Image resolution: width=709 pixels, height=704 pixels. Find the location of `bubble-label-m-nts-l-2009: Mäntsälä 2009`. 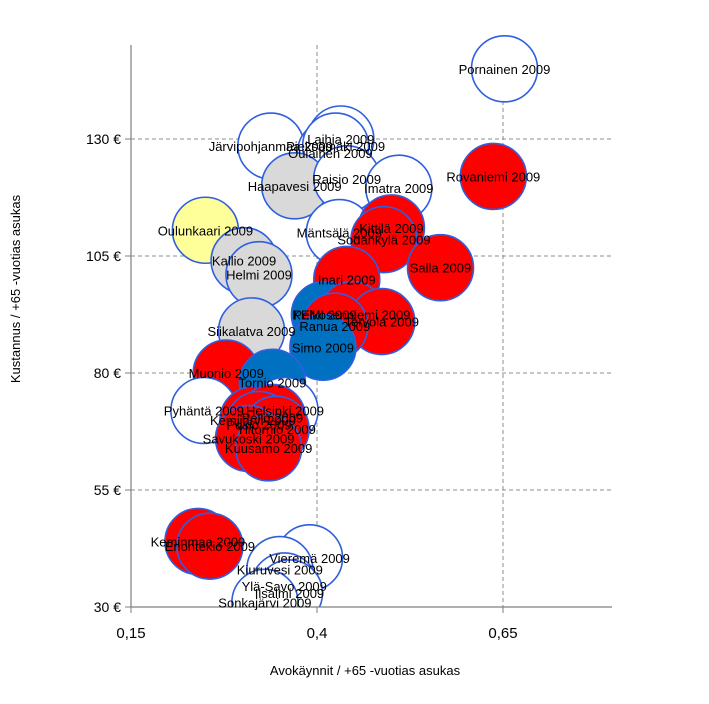

bubble-label-m-nts-l-2009: Mäntsälä 2009 is located at coordinates (339, 233).